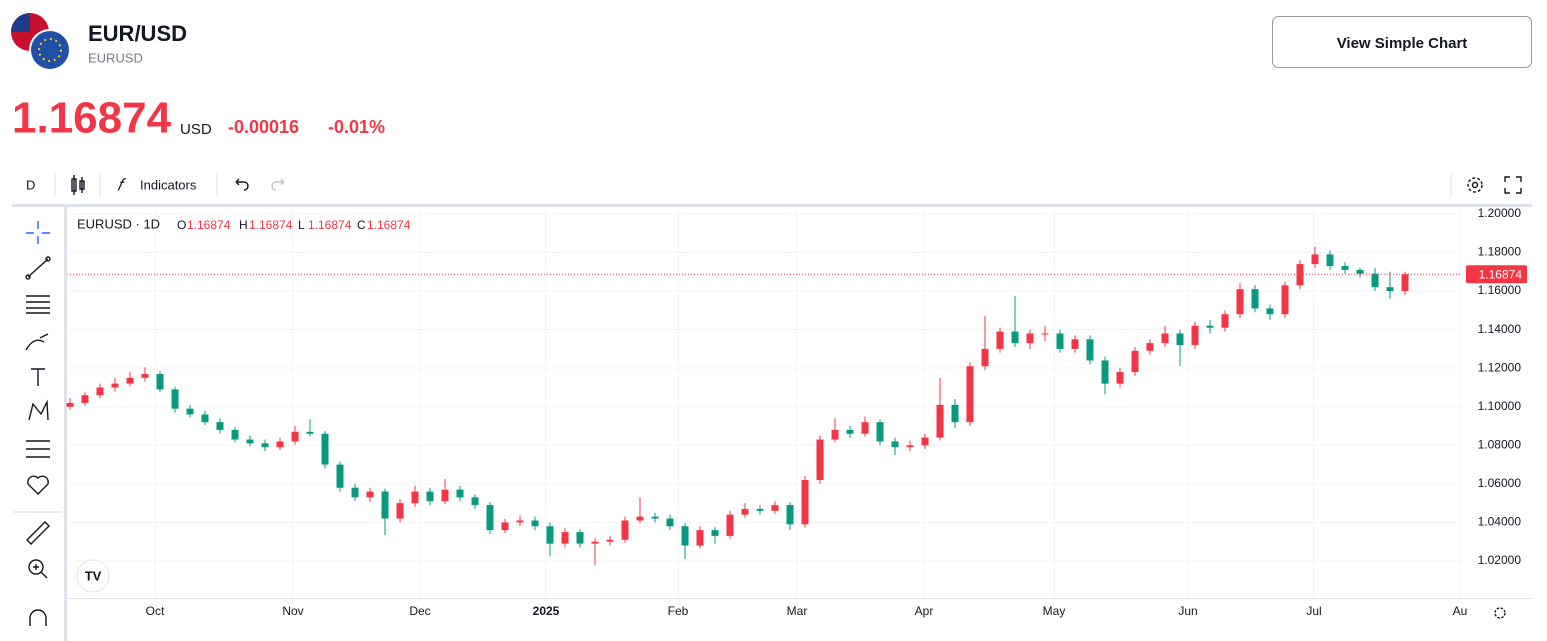 This screenshot has height=641, width=1547. I want to click on settings-icon-center, so click(1475, 185).